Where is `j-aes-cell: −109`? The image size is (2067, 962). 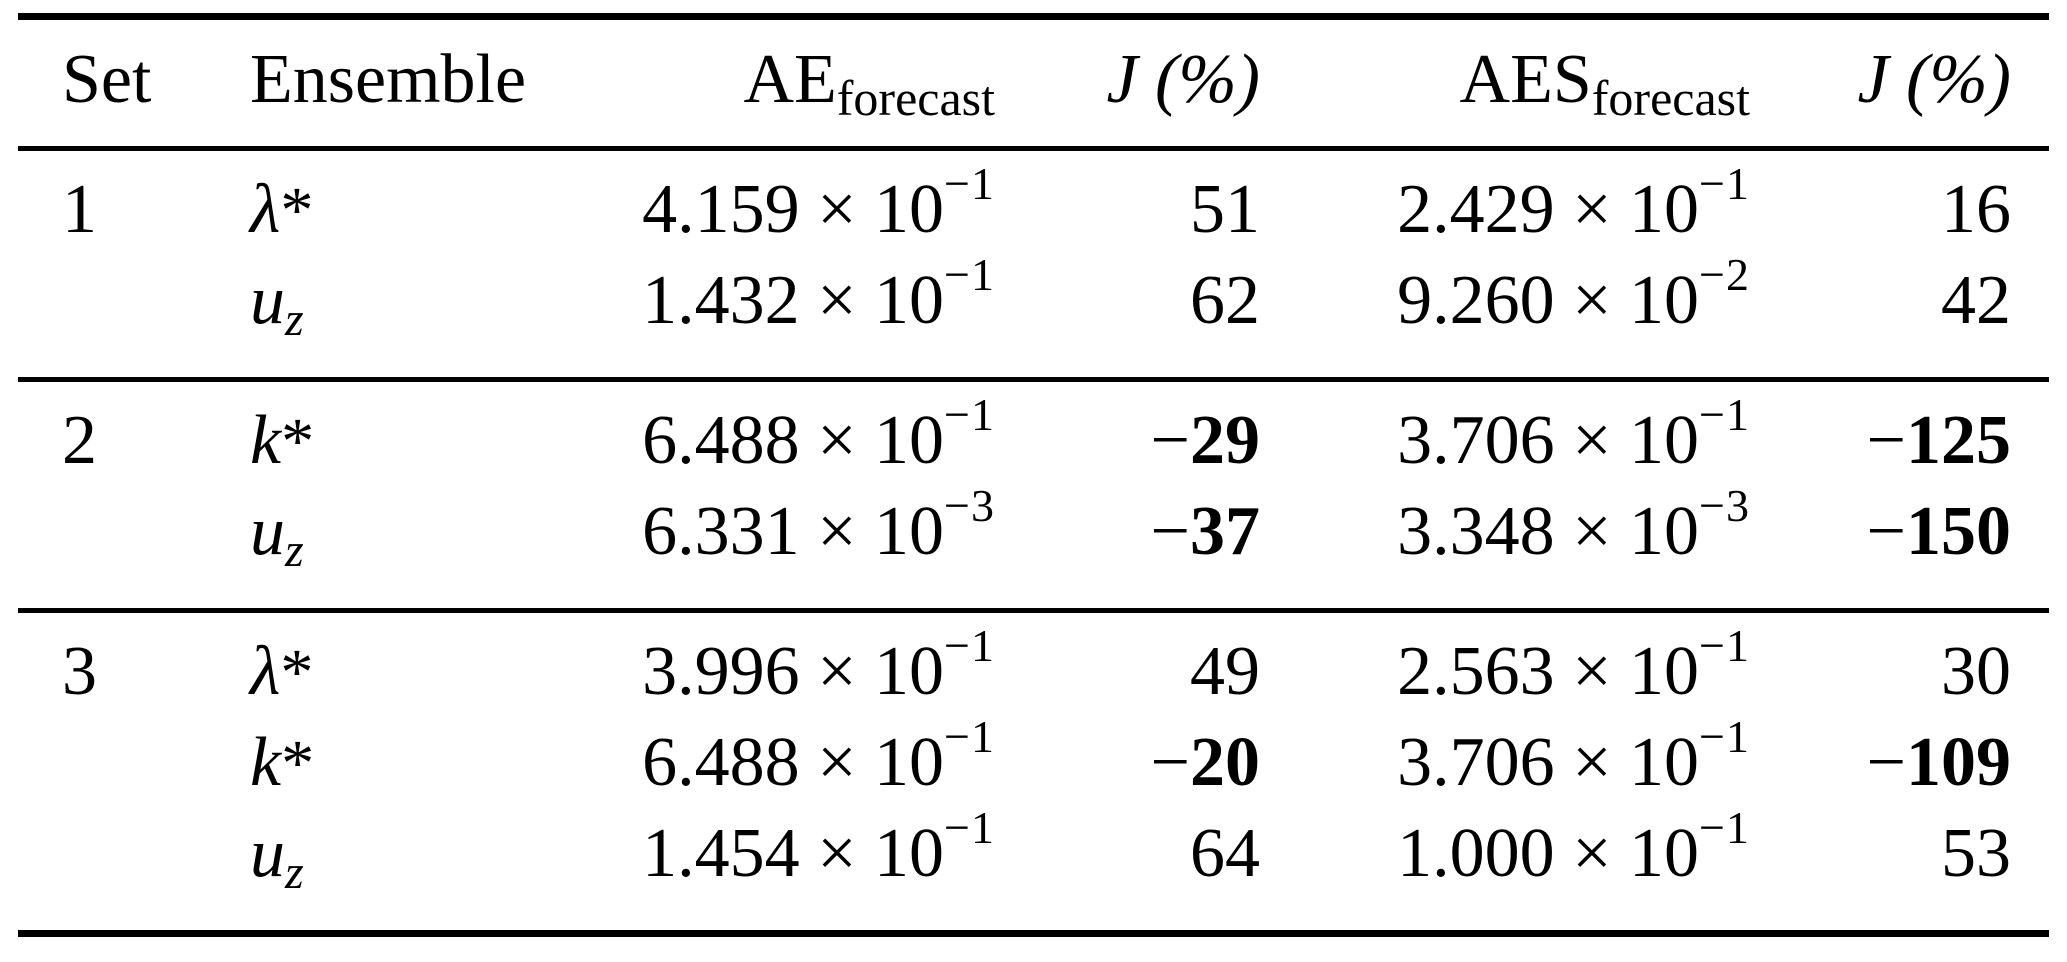
j-aes-cell: −109 is located at coordinates (1899, 763).